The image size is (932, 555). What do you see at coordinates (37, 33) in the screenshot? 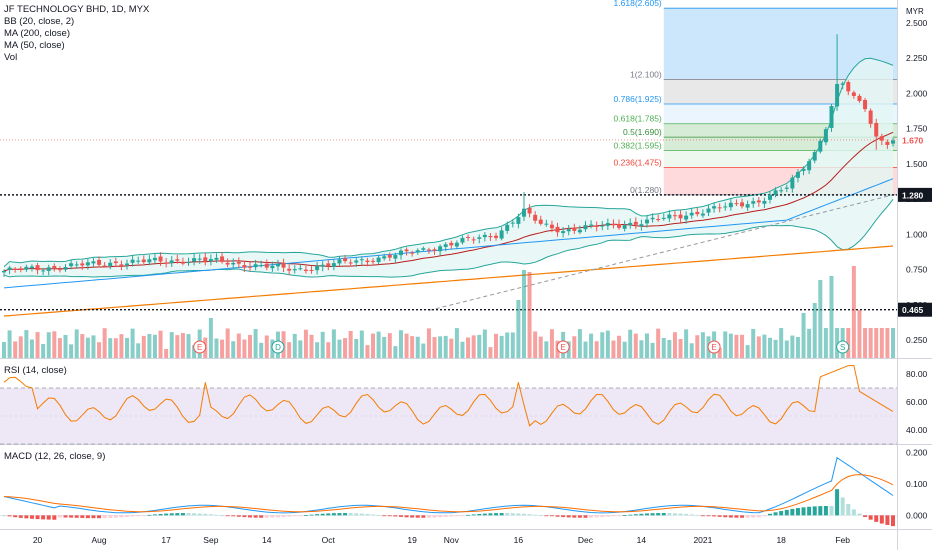
I see `ma200-legend: MA (200, close)` at bounding box center [37, 33].